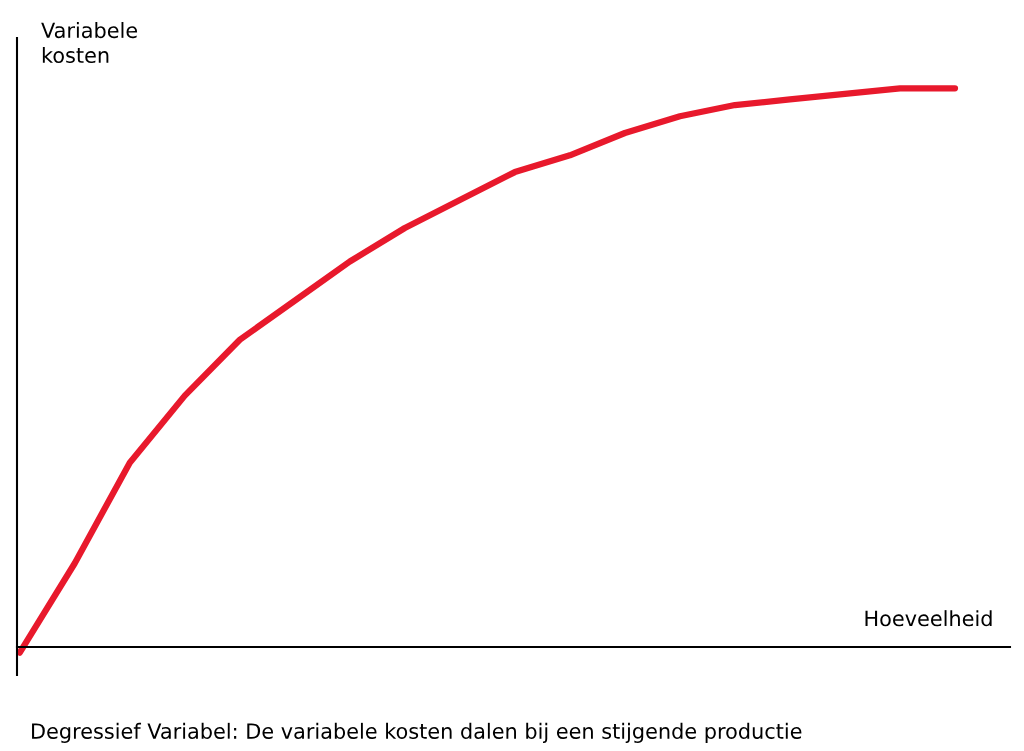  I want to click on y-axis-title: Variabele kosten, so click(89, 43).